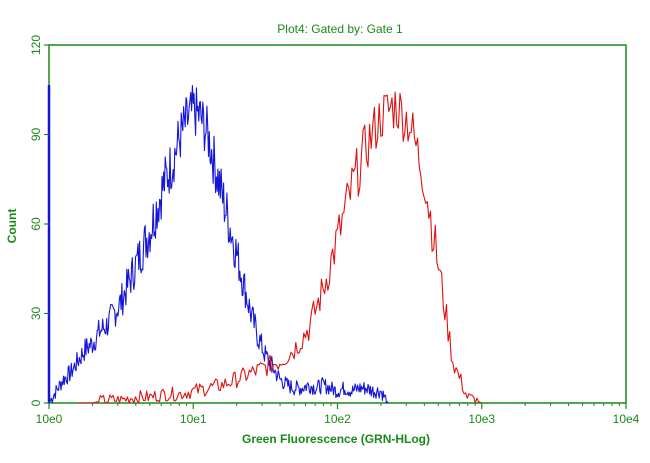  Describe the element at coordinates (481, 419) in the screenshot. I see `x-tick-label: 10e3` at that location.